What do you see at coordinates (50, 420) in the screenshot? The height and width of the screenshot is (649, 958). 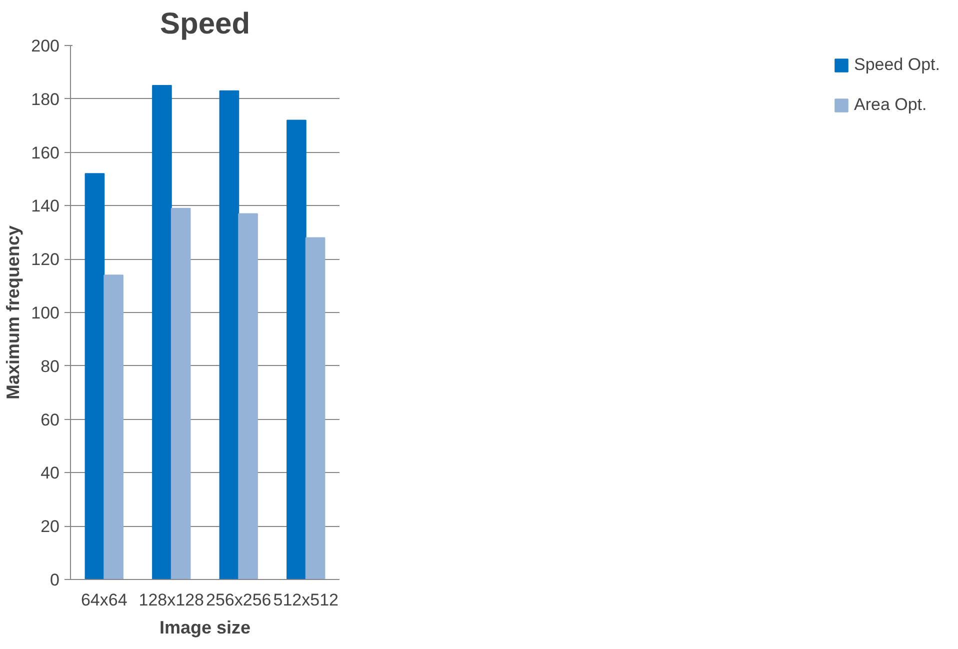 I see `y-tick-label: 60` at bounding box center [50, 420].